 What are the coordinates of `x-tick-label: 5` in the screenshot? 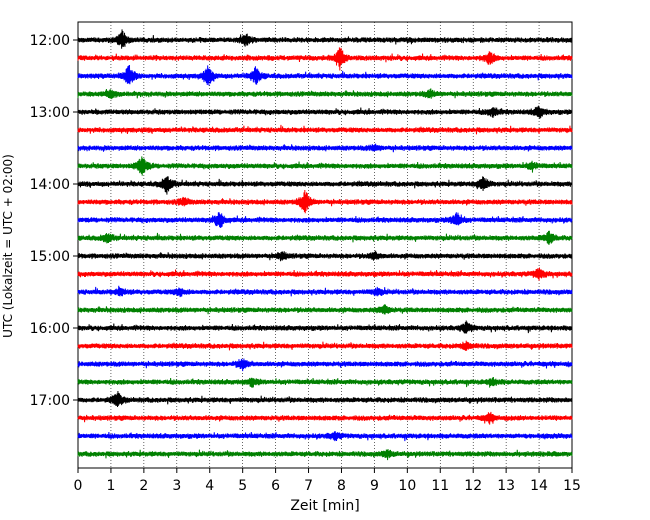 It's located at (242, 486).